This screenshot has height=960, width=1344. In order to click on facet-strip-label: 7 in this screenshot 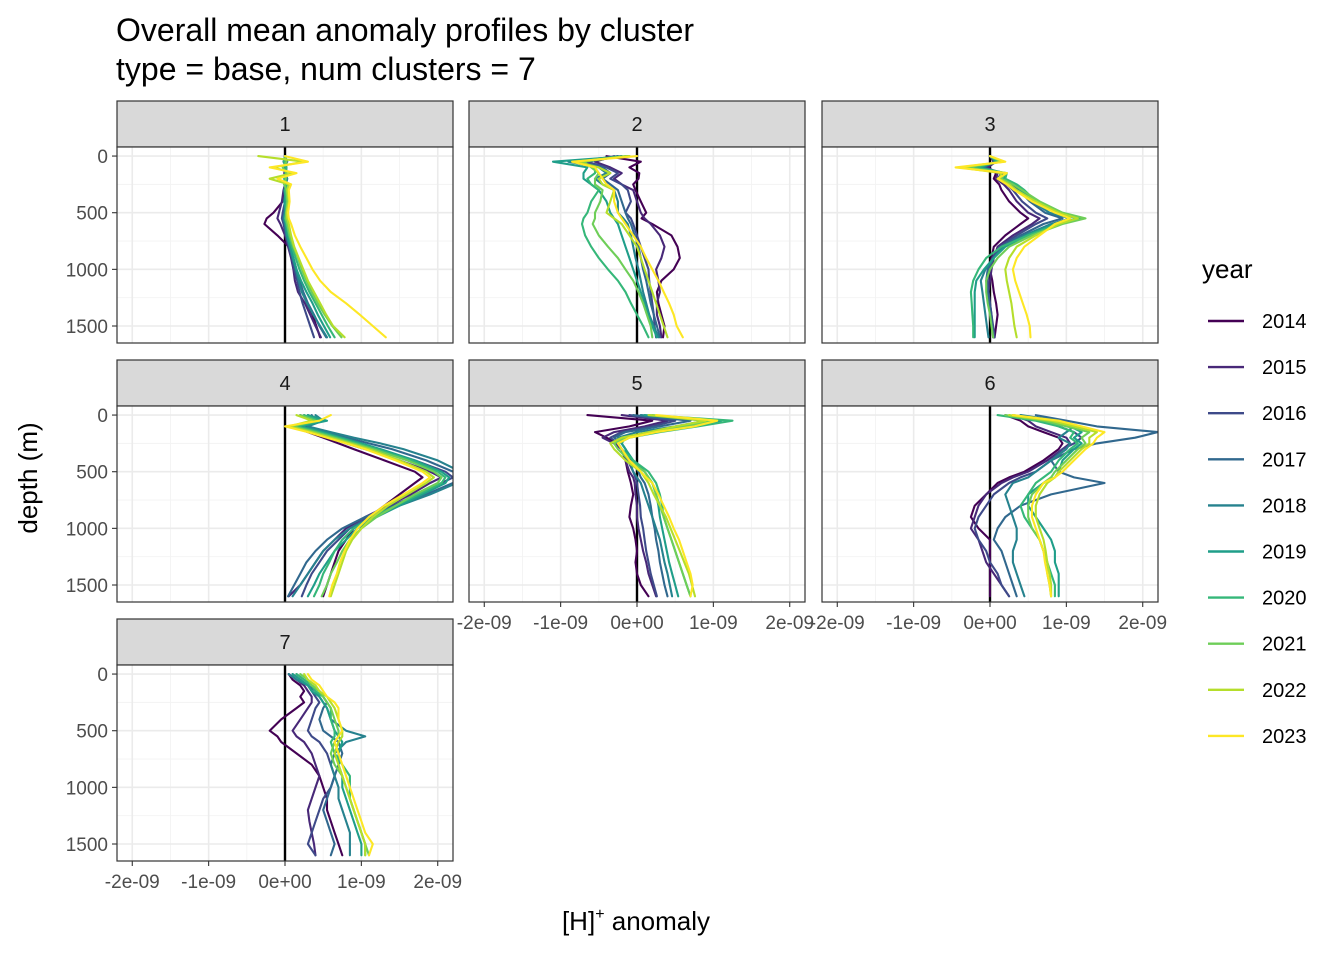, I will do `click(284, 643)`.